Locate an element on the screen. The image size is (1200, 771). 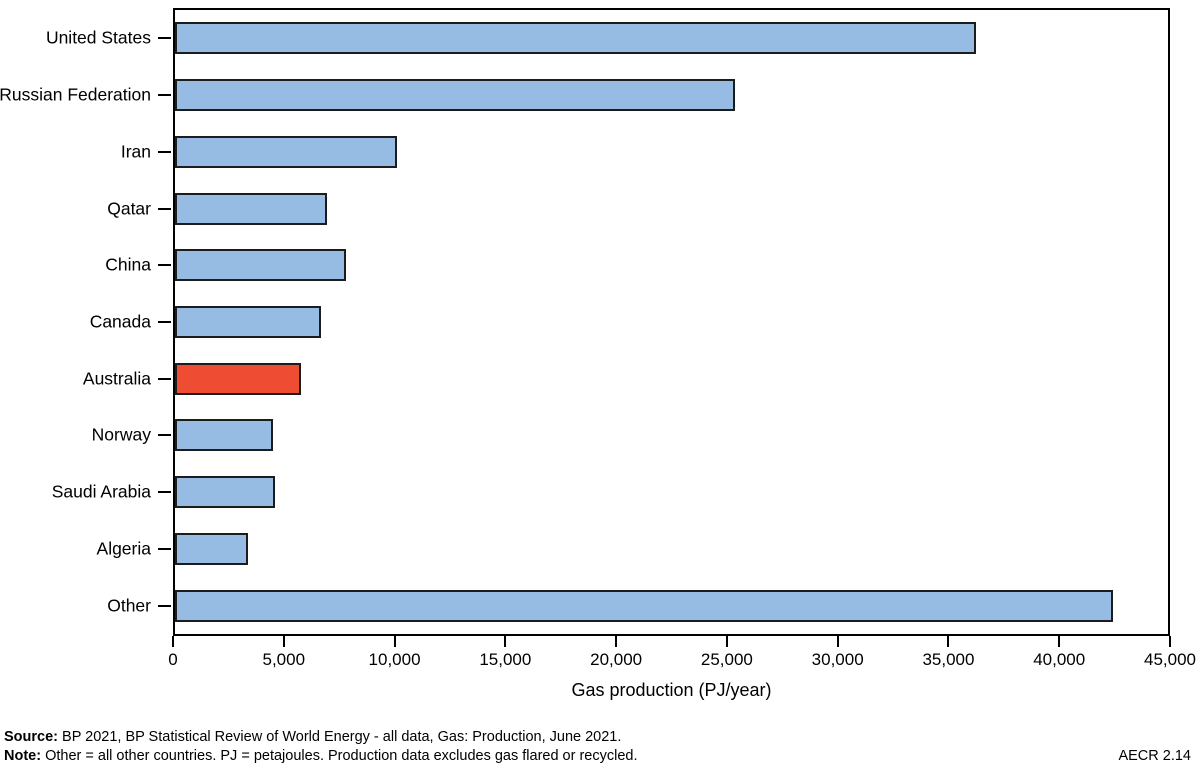
y-label-qatar: Qatar is located at coordinates (129, 207).